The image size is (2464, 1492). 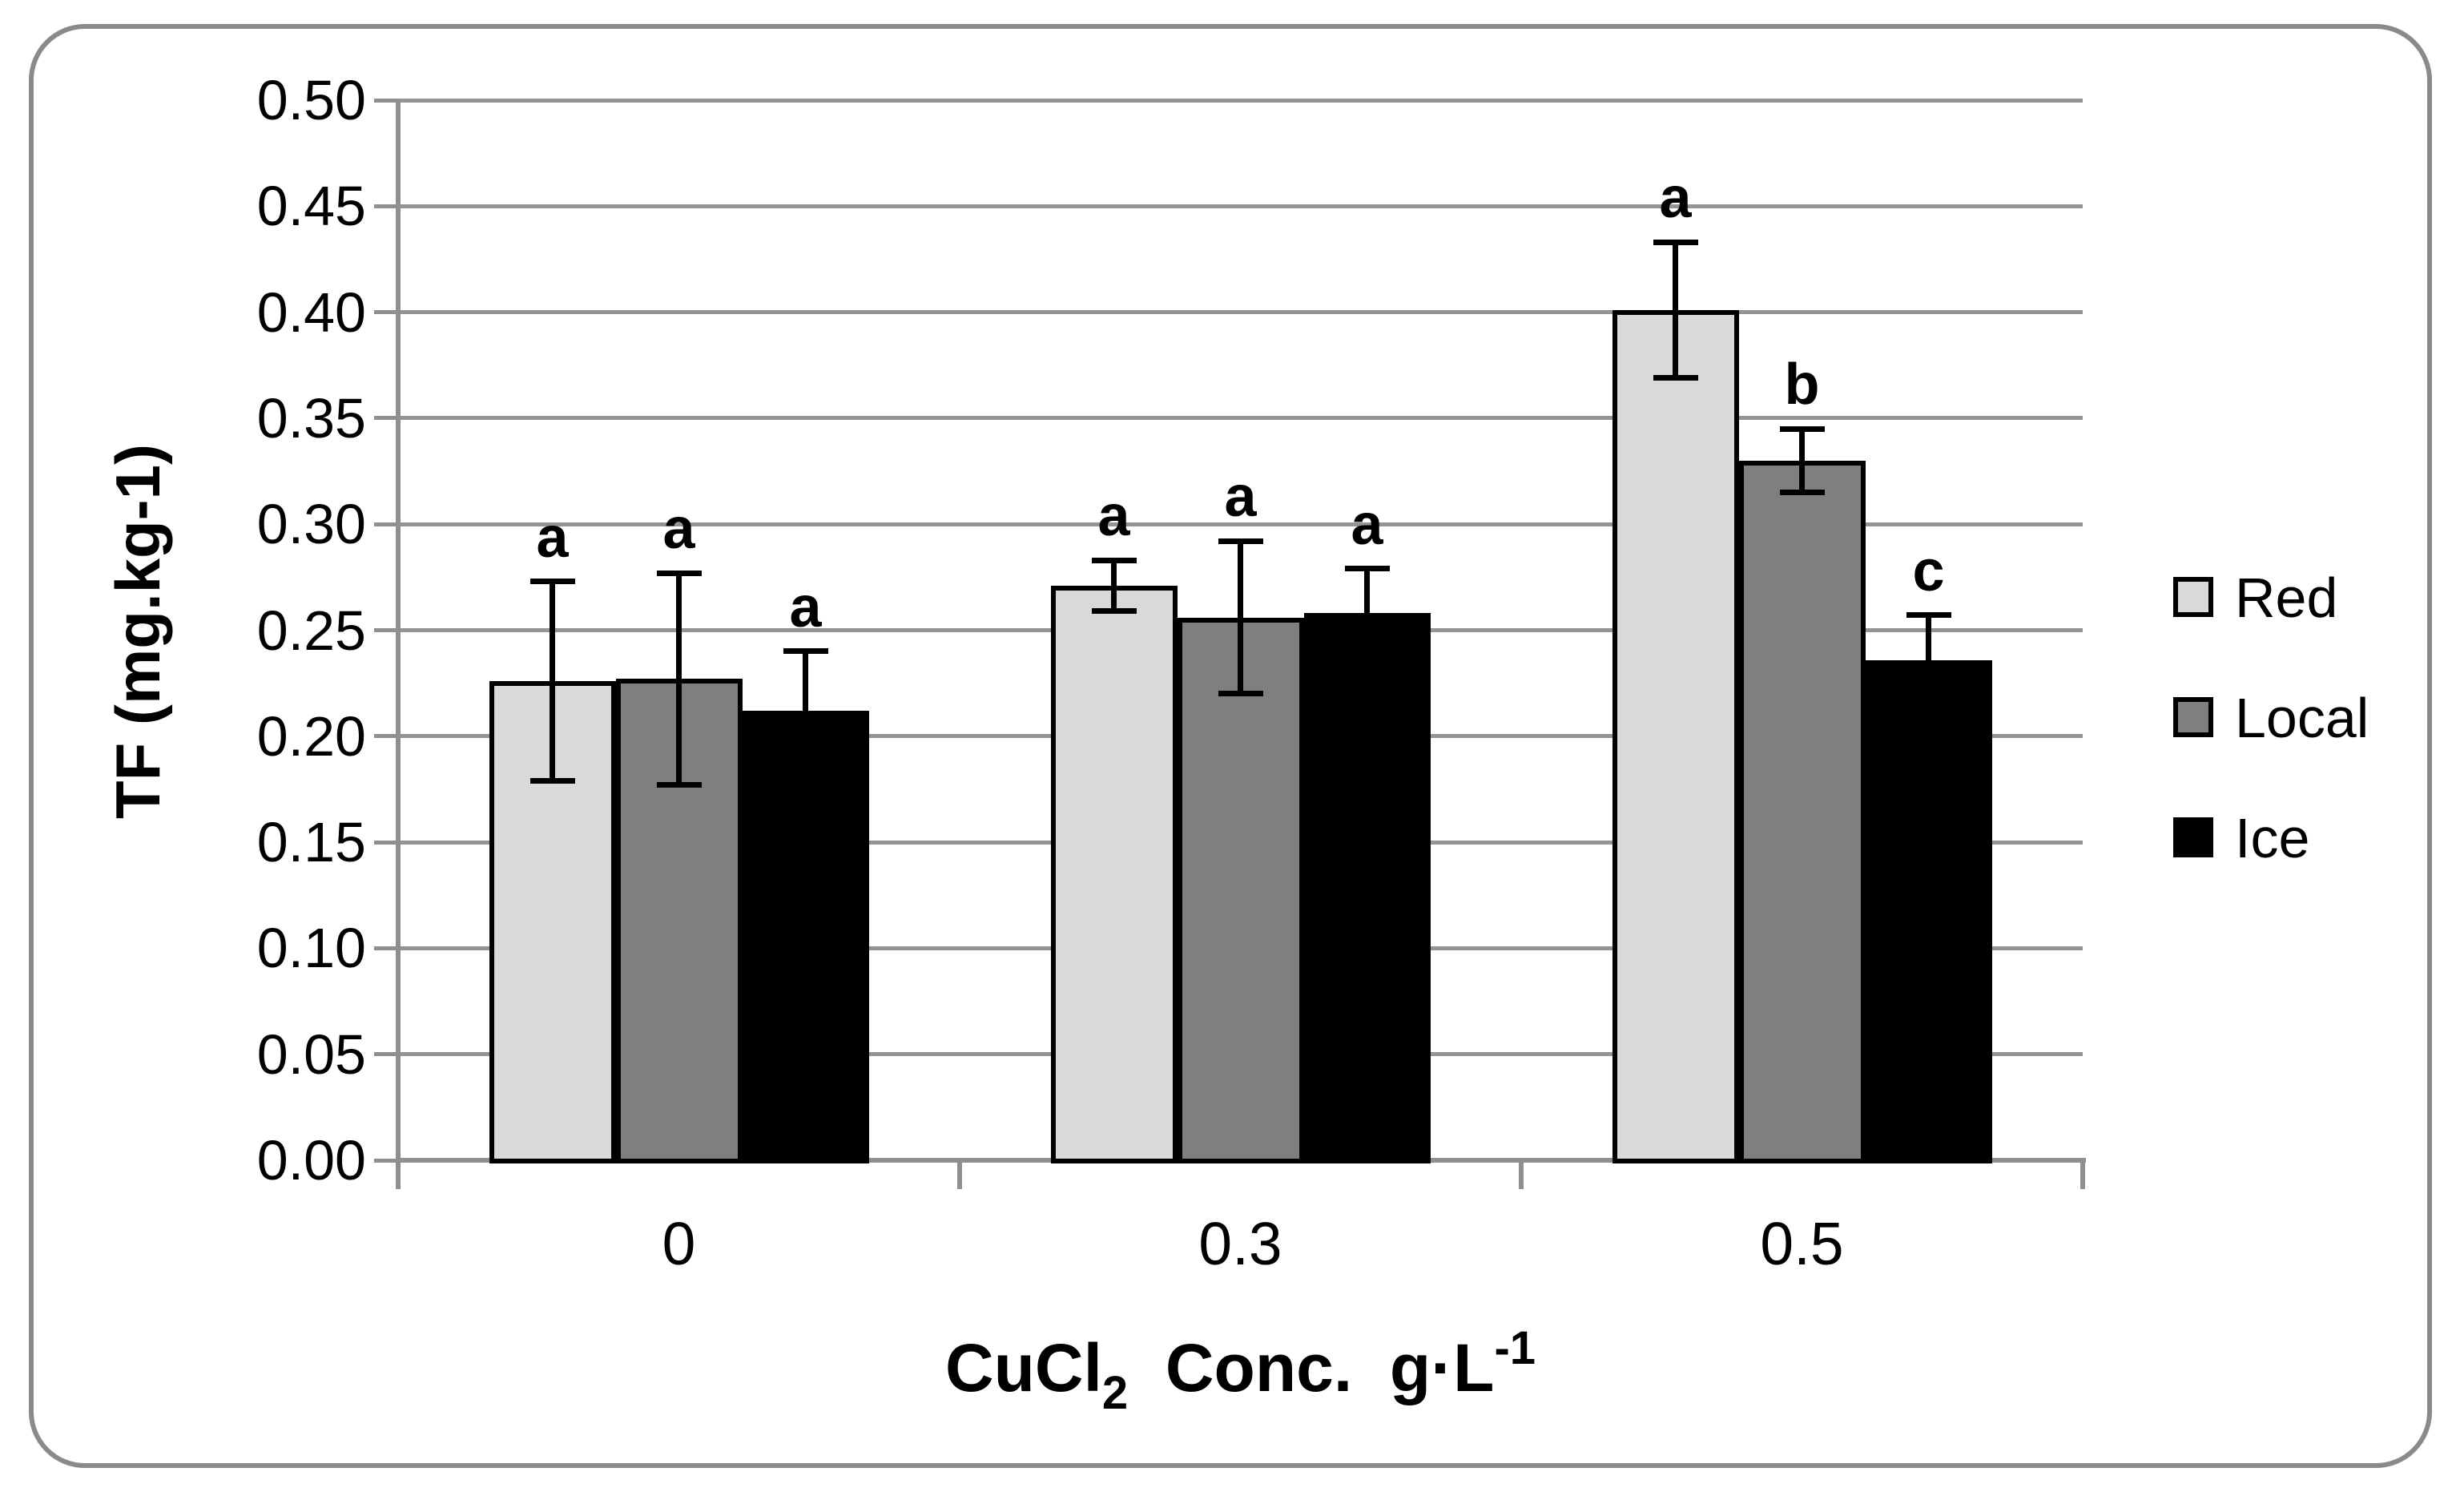 I want to click on y-tick-label: 0.40, so click(x=311, y=312).